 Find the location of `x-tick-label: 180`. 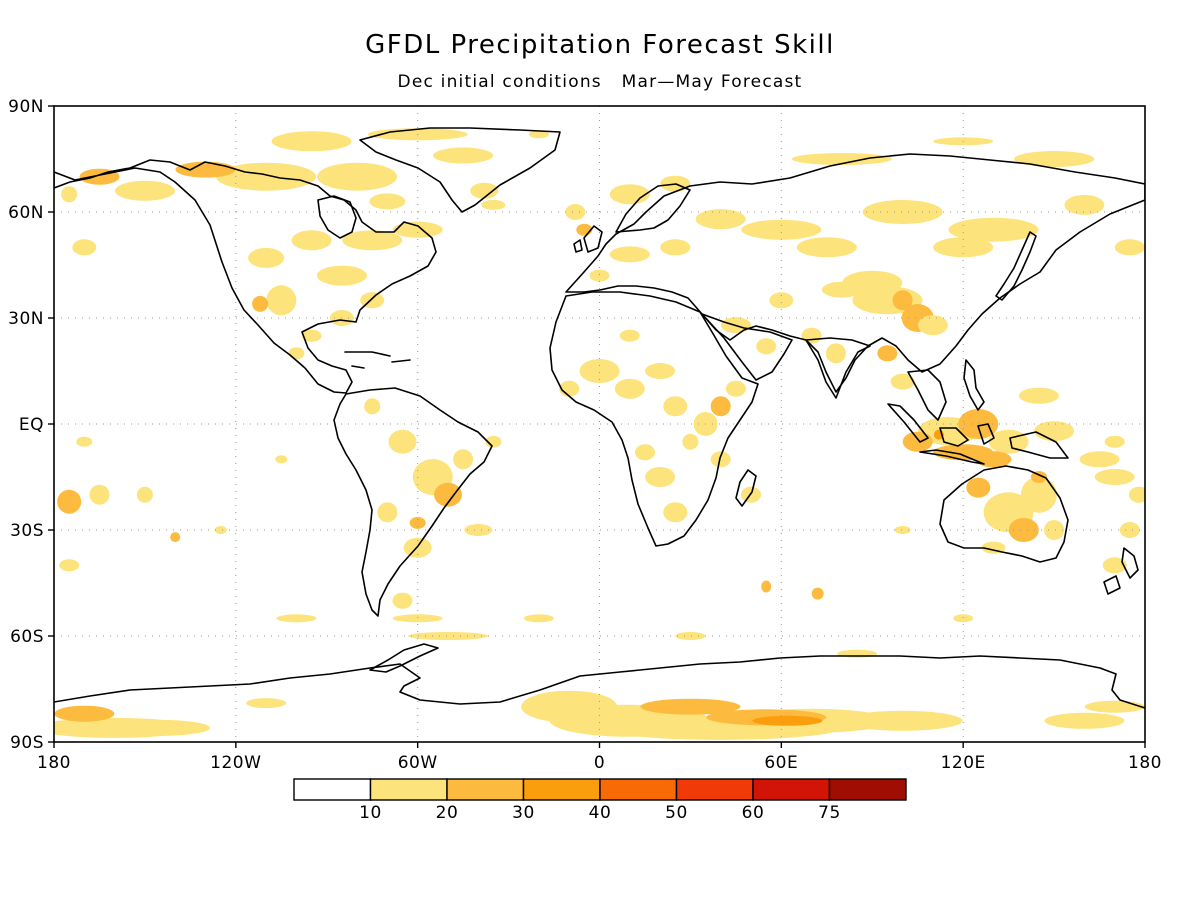

x-tick-label: 180 is located at coordinates (1145, 763).